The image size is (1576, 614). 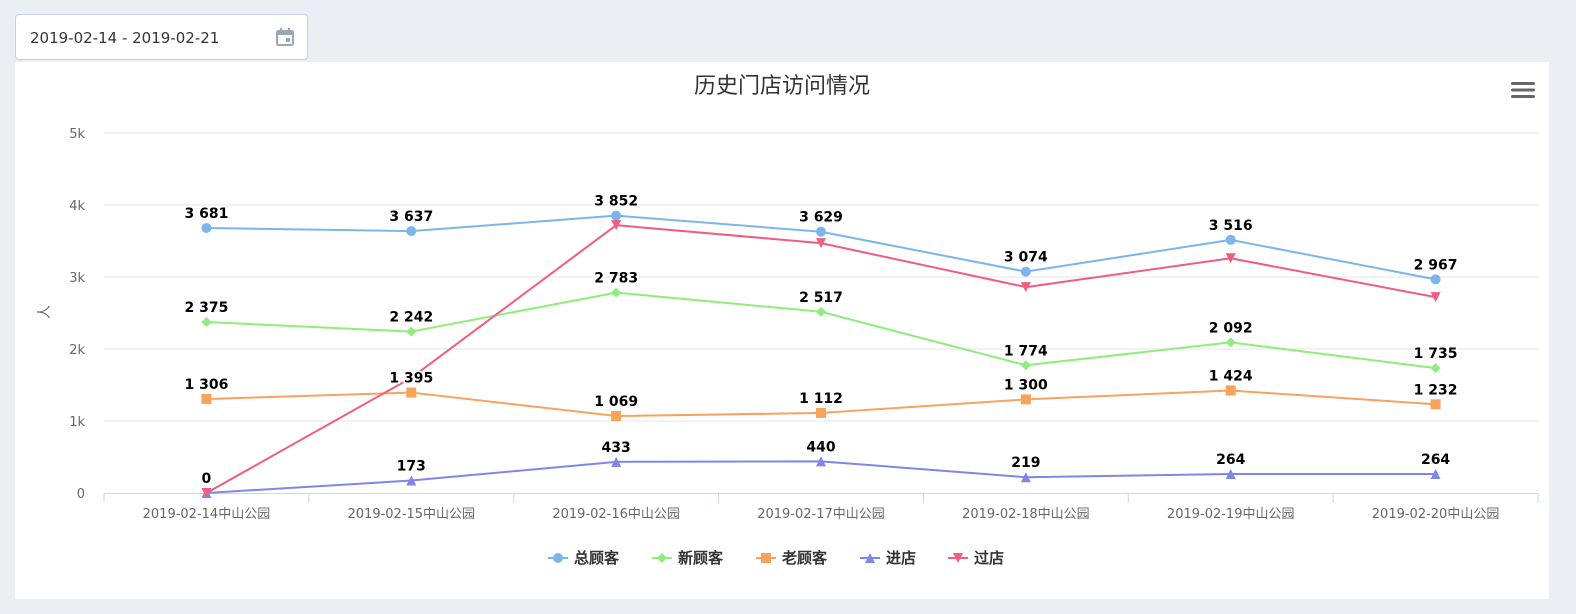 I want to click on x-tick-label: 2019-02-19中山公园, so click(x=1231, y=514).